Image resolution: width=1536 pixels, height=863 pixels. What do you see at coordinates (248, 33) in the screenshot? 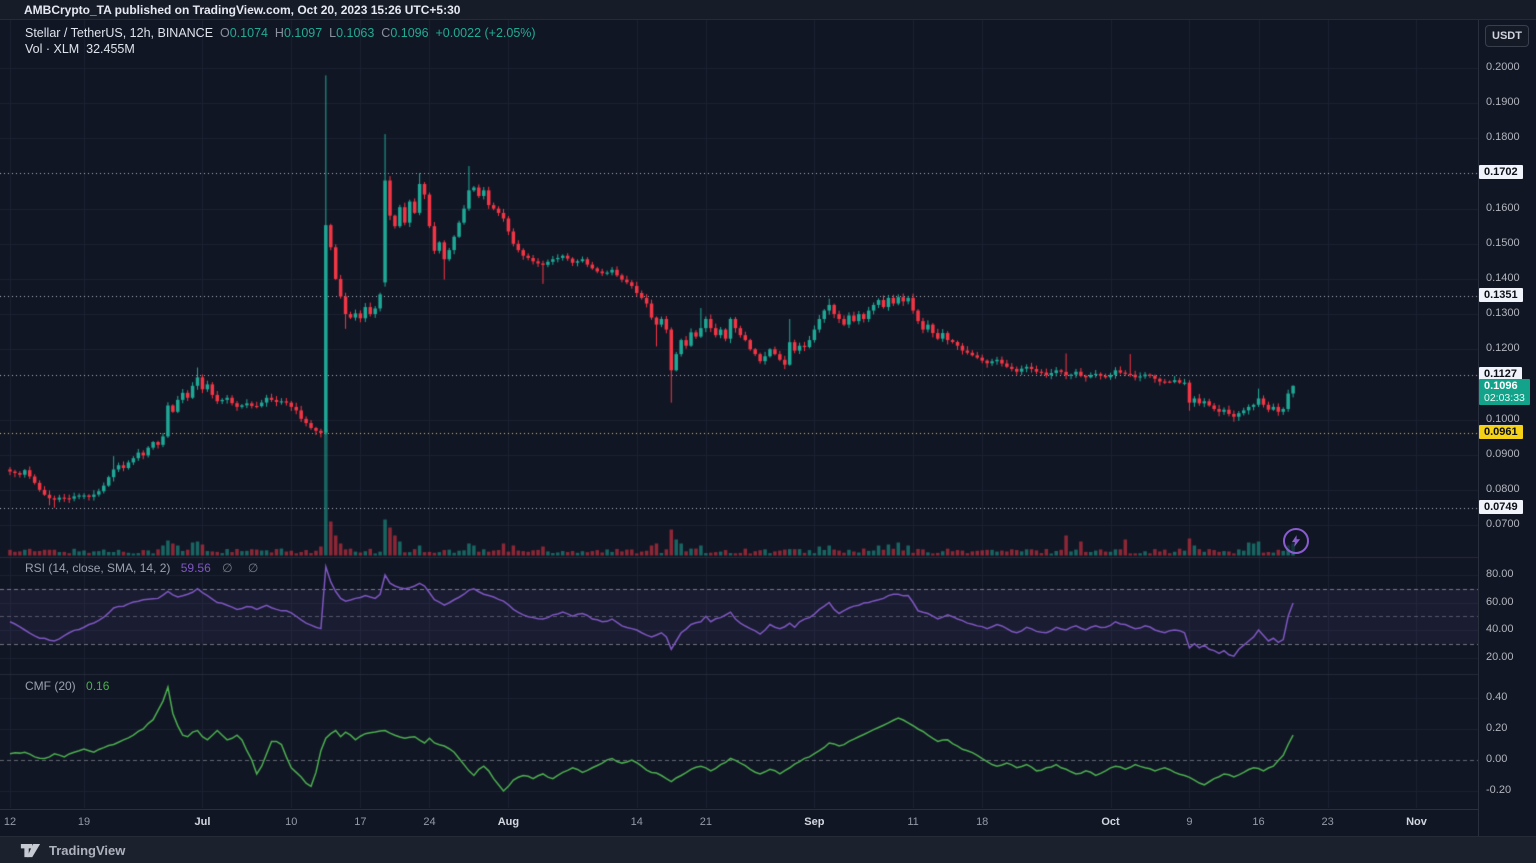
I see `open-value: 0.1074` at bounding box center [248, 33].